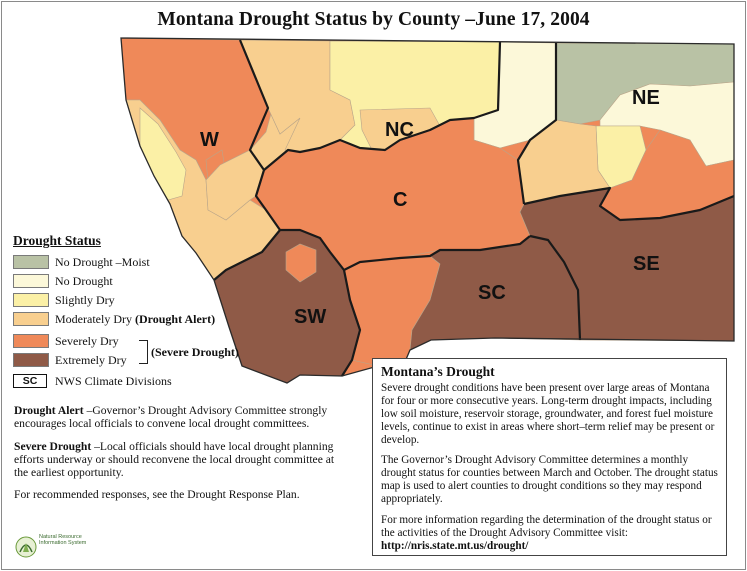  Describe the element at coordinates (455, 545) in the screenshot. I see `drought-url-link: http://nris.state.mt.us/drought/` at that location.